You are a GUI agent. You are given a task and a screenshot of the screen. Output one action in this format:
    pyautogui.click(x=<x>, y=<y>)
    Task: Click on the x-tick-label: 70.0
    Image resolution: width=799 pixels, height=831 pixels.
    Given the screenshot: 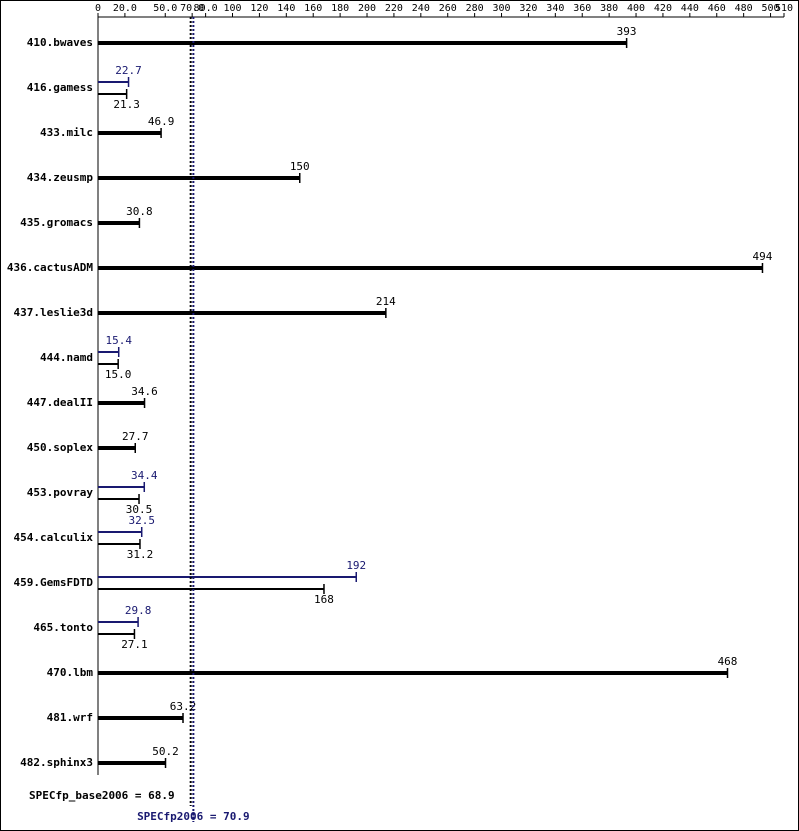 What is the action you would take?
    pyautogui.click(x=192, y=8)
    